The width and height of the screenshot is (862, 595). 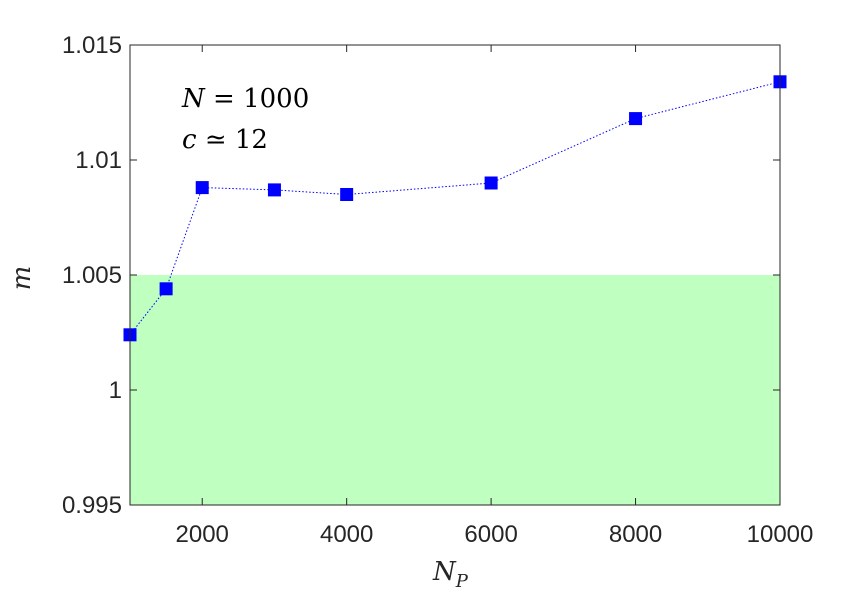 I want to click on y-tick-label: 1, so click(x=115, y=390).